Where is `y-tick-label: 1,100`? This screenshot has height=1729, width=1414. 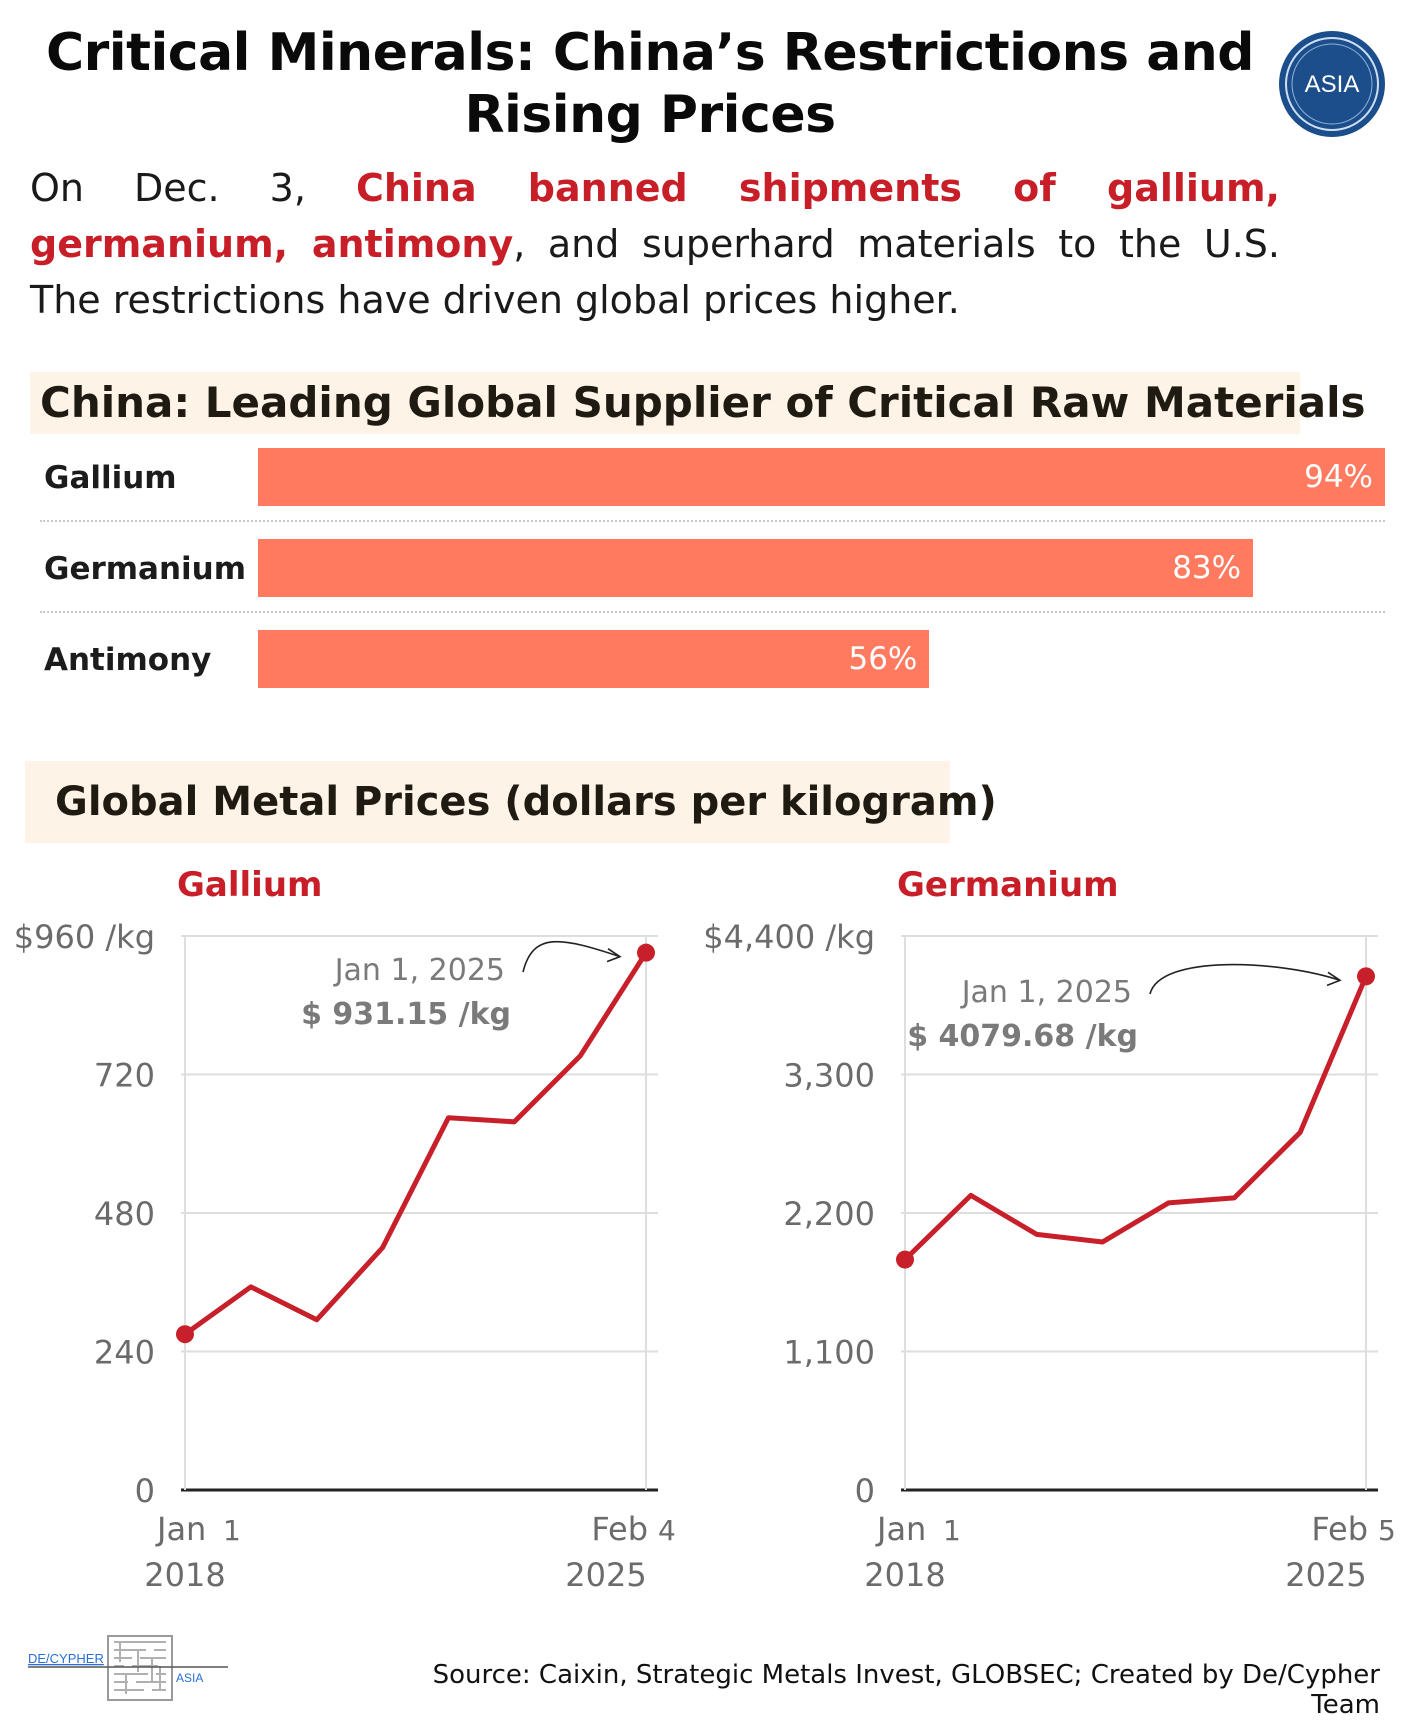
y-tick-label: 1,100 is located at coordinates (829, 1353).